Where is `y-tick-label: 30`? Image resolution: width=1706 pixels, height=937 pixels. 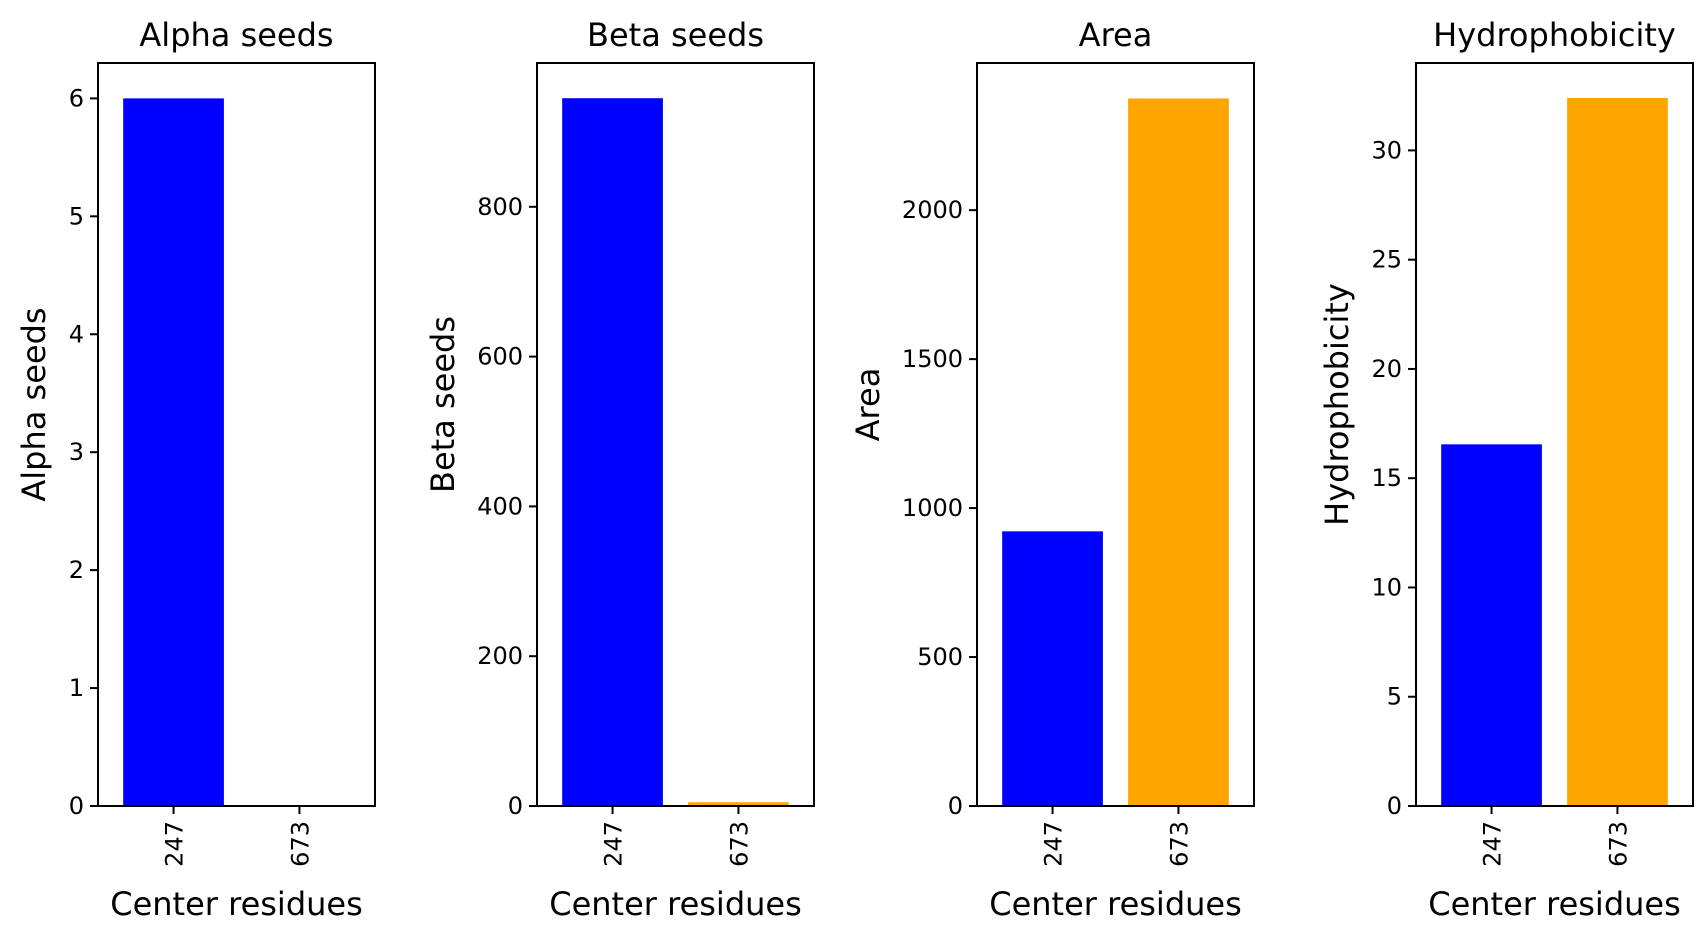
y-tick-label: 30 is located at coordinates (1386, 150).